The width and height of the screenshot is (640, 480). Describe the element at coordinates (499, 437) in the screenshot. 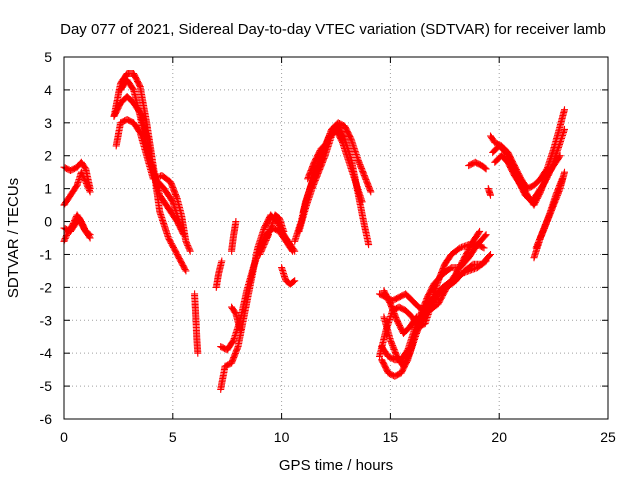

I see `x-tick-label: 20` at that location.